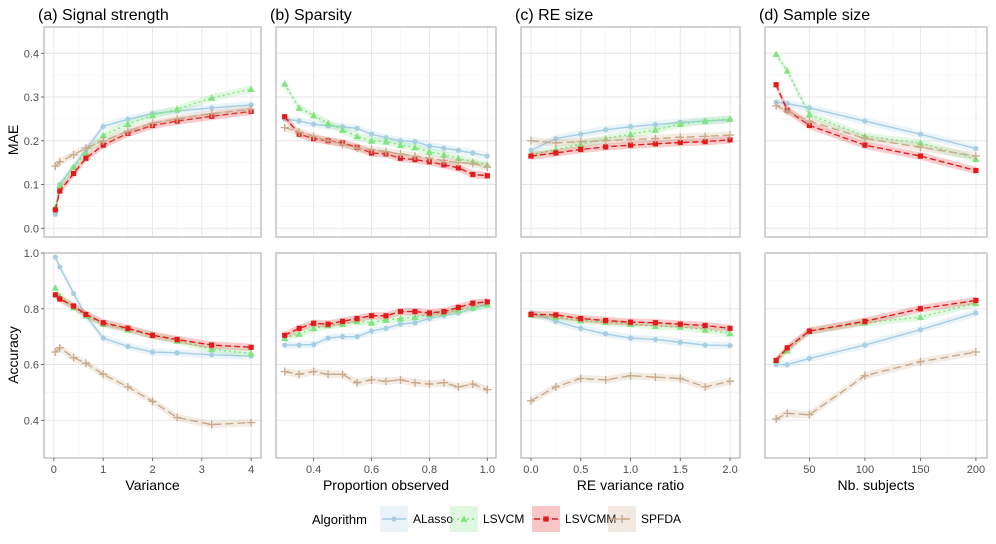 This screenshot has height=544, width=996. What do you see at coordinates (153, 321) in the screenshot?
I see `series-line-lsvcmm` at bounding box center [153, 321].